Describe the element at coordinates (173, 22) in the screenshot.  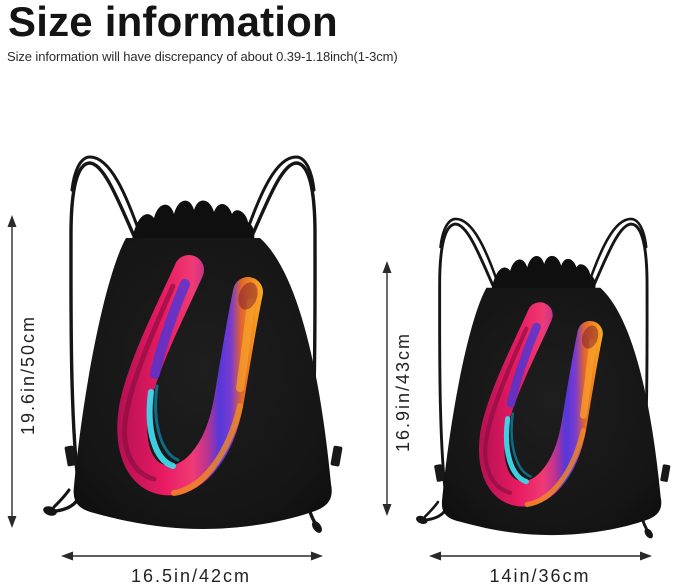
I see `page-title: Size information` at that location.